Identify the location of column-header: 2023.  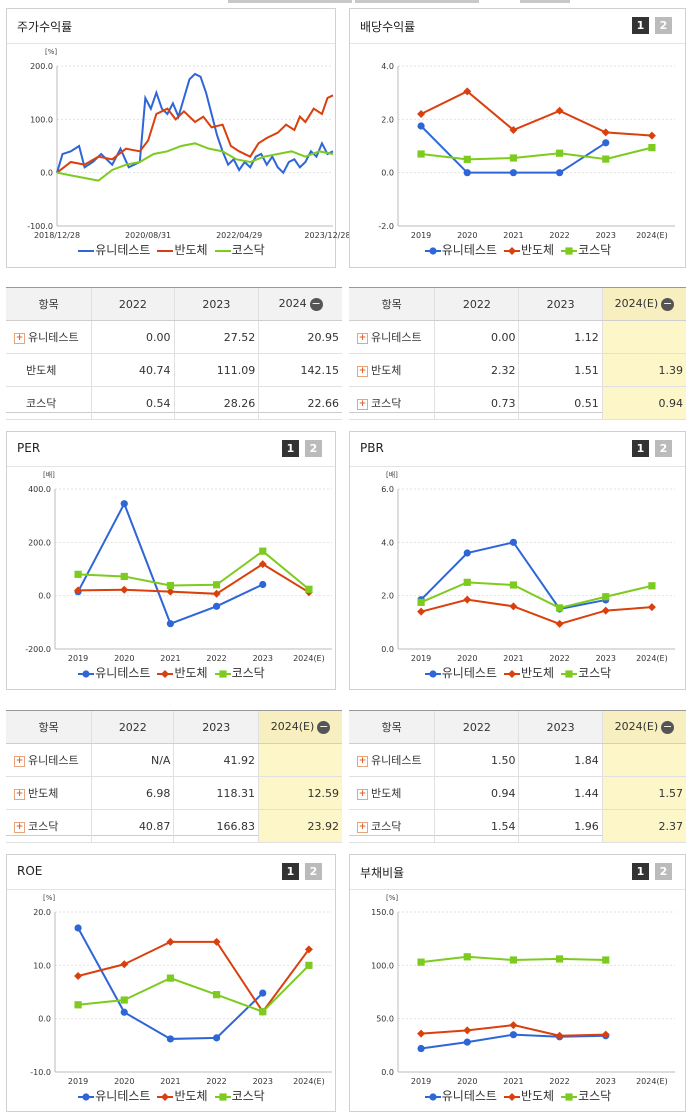
(216, 727).